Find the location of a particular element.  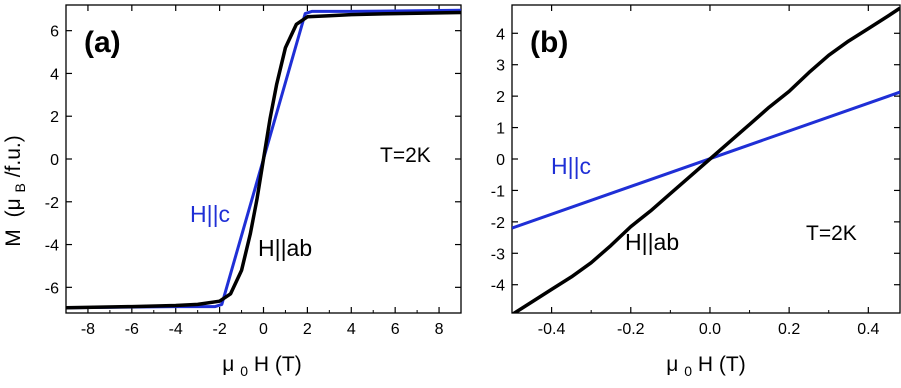

y-axis-label-main: M is located at coordinates (13, 238).